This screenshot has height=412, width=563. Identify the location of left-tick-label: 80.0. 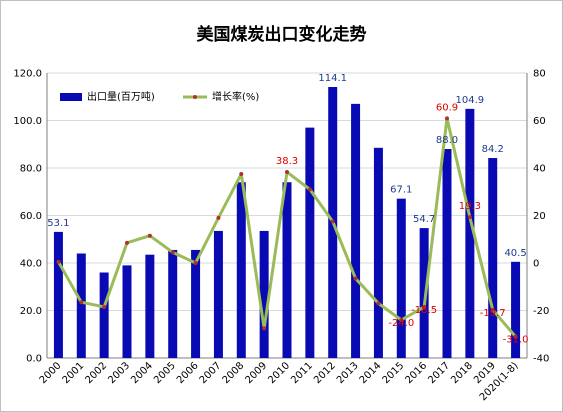
(31, 169).